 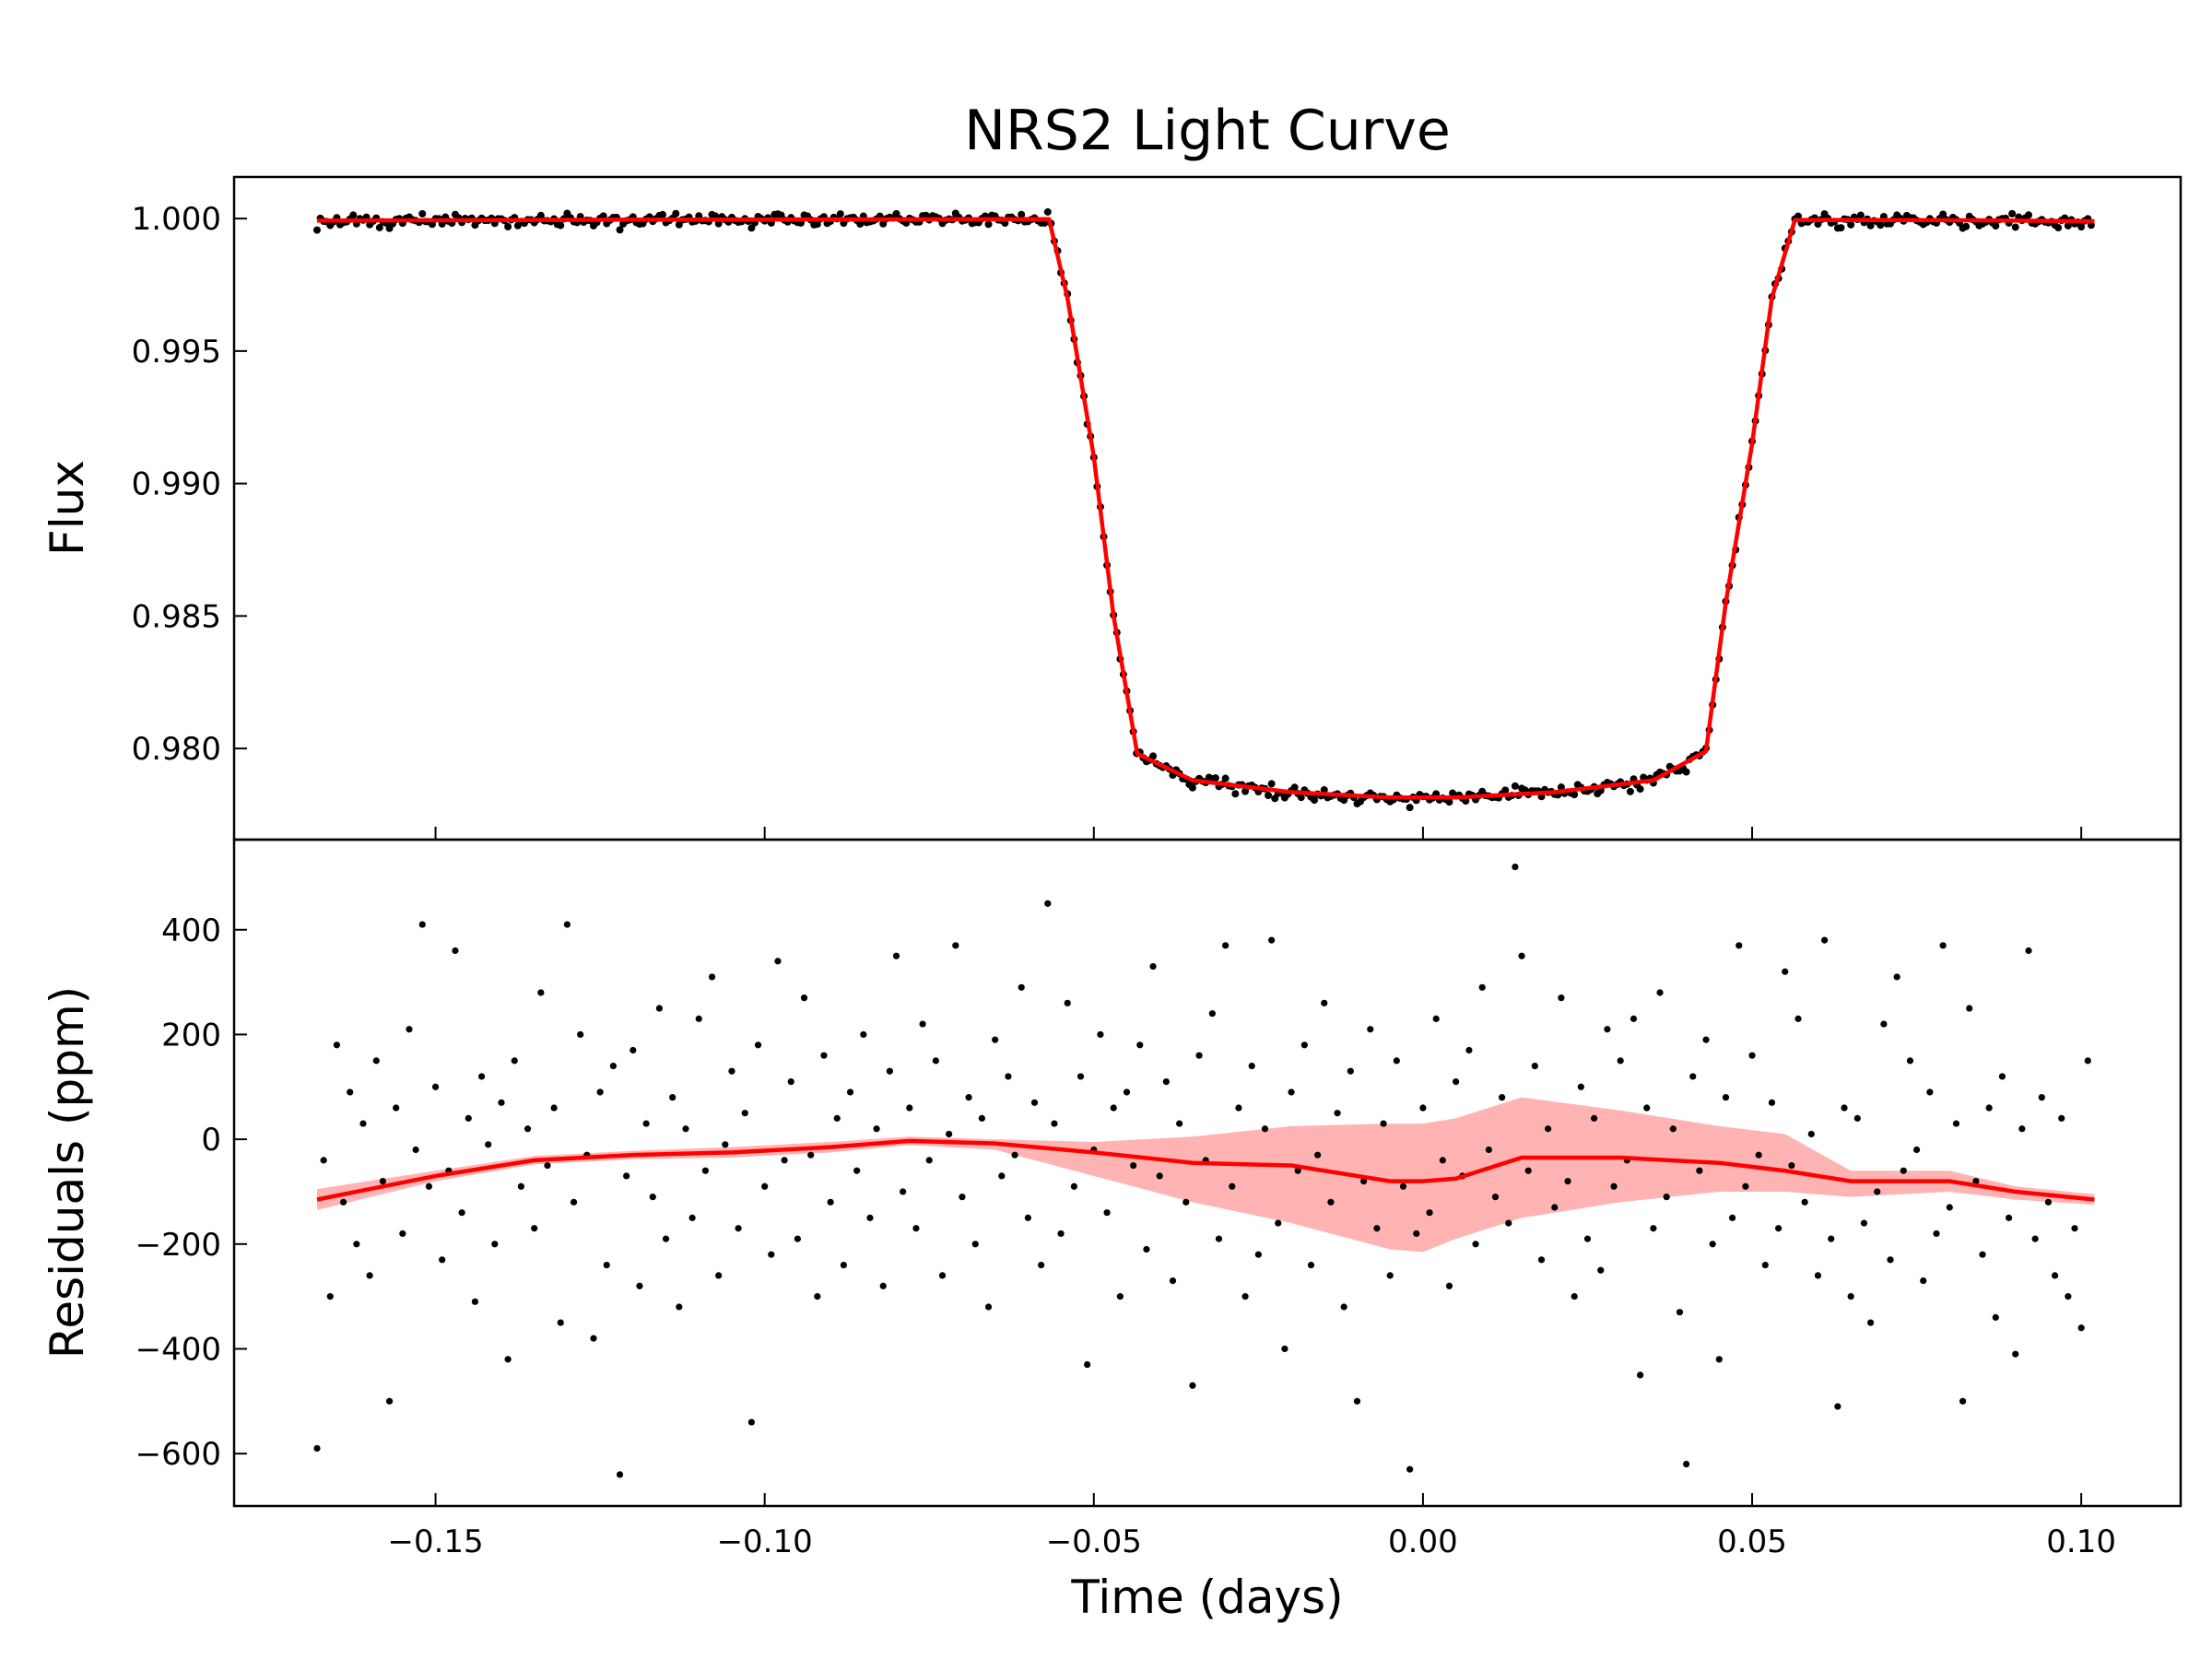 What do you see at coordinates (191, 930) in the screenshot?
I see `residuals-ytick-label: 400` at bounding box center [191, 930].